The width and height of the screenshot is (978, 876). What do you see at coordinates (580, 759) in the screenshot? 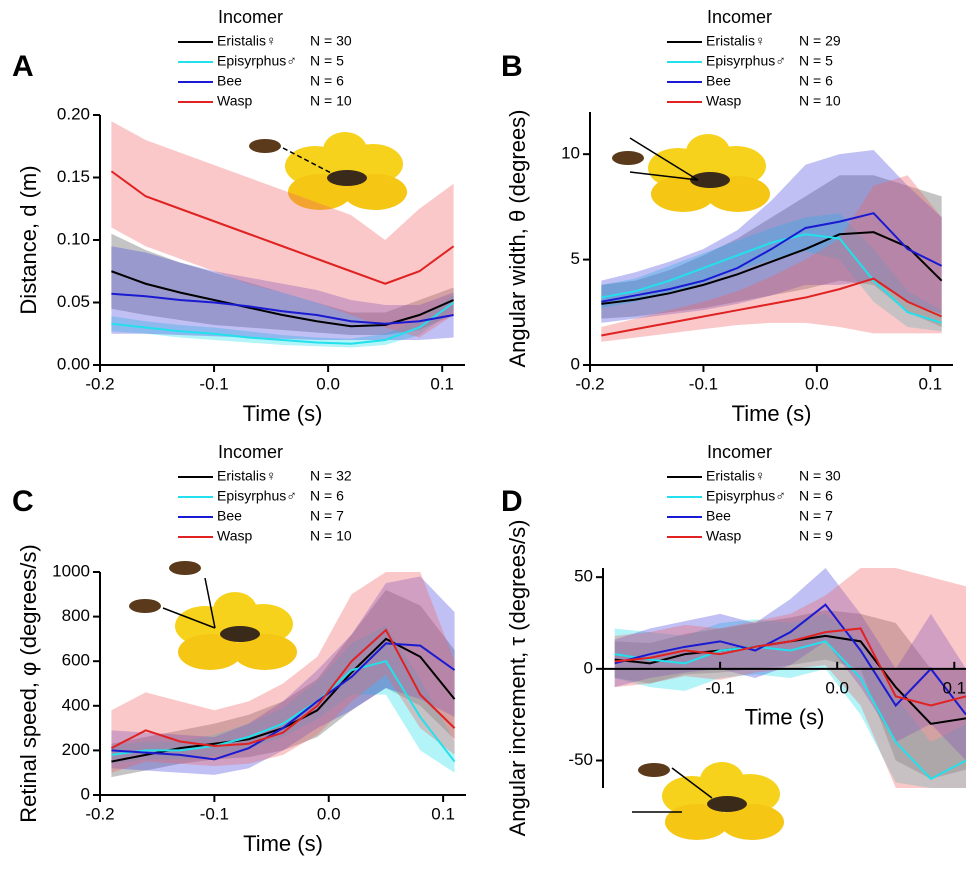
I see `y-tick-label: -50` at bounding box center [580, 759].